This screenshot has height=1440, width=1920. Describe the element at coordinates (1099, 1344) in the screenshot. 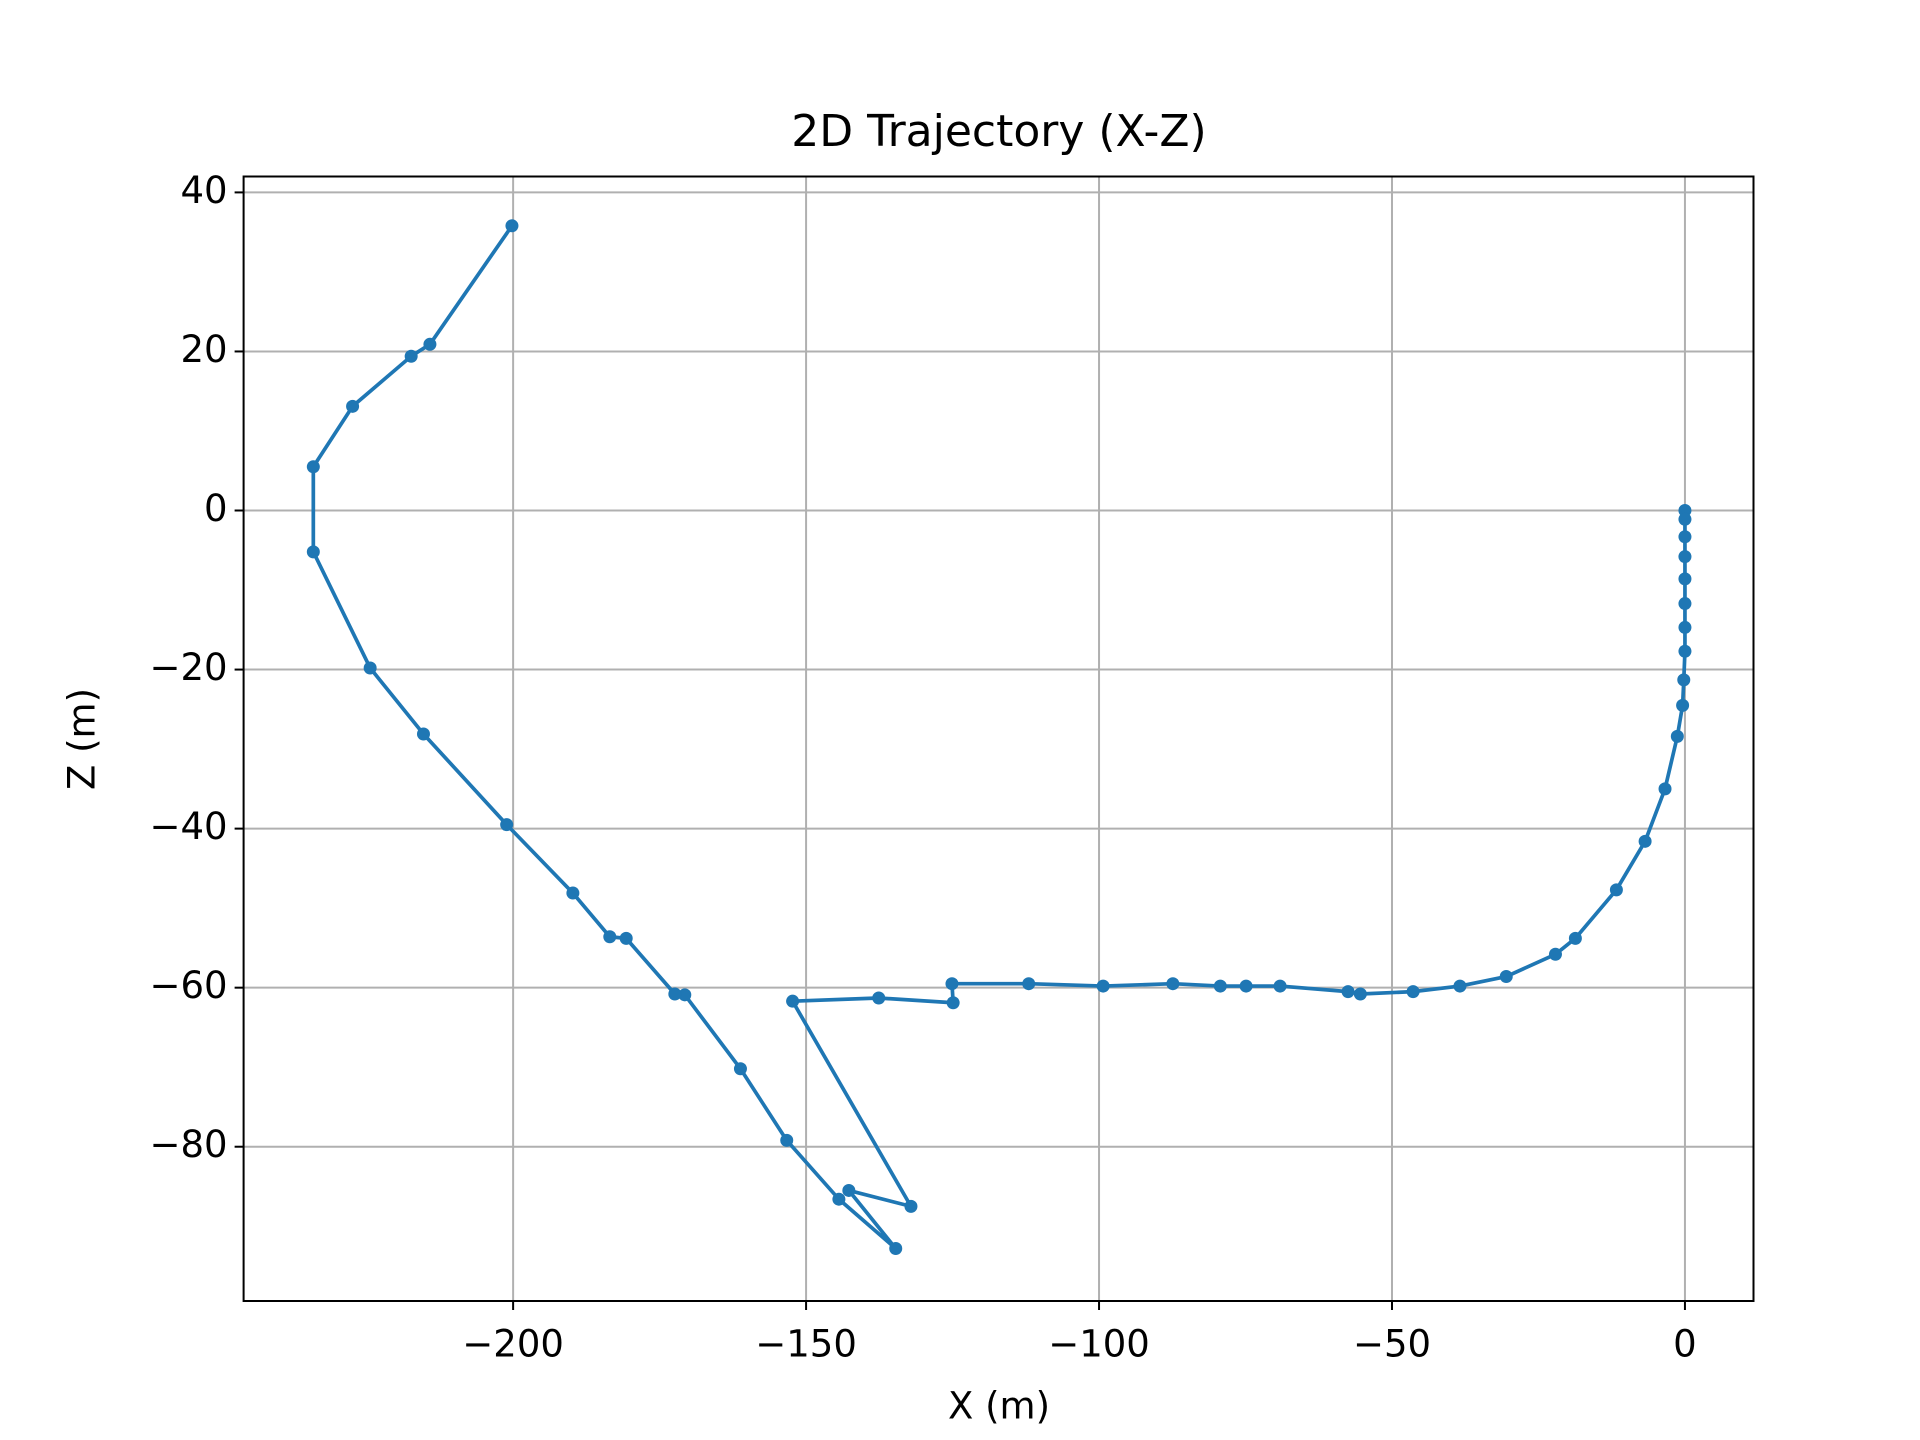

I see `x-tick-label: −100` at that location.